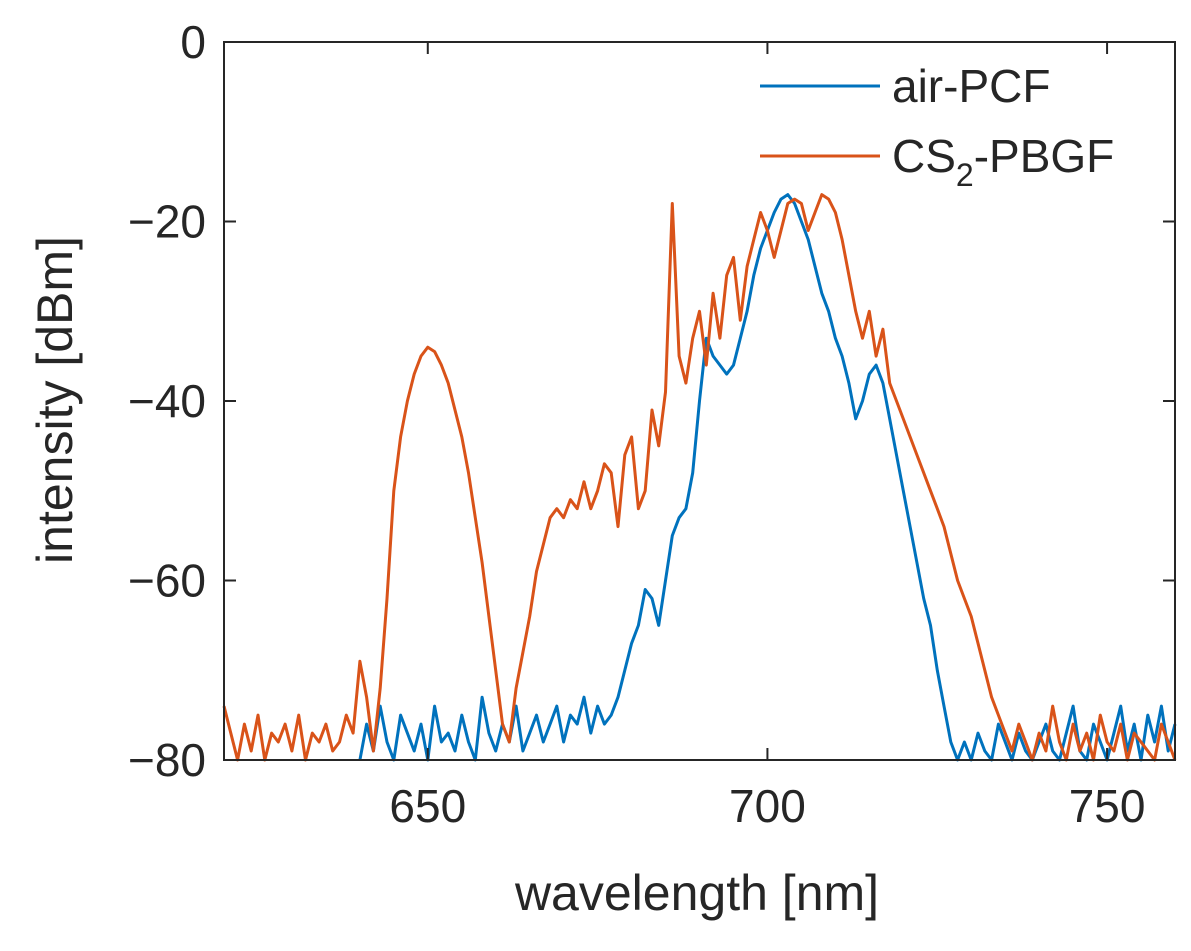 The image size is (1191, 951). I want to click on y-axis-label: intensity [dBm], so click(55, 400).